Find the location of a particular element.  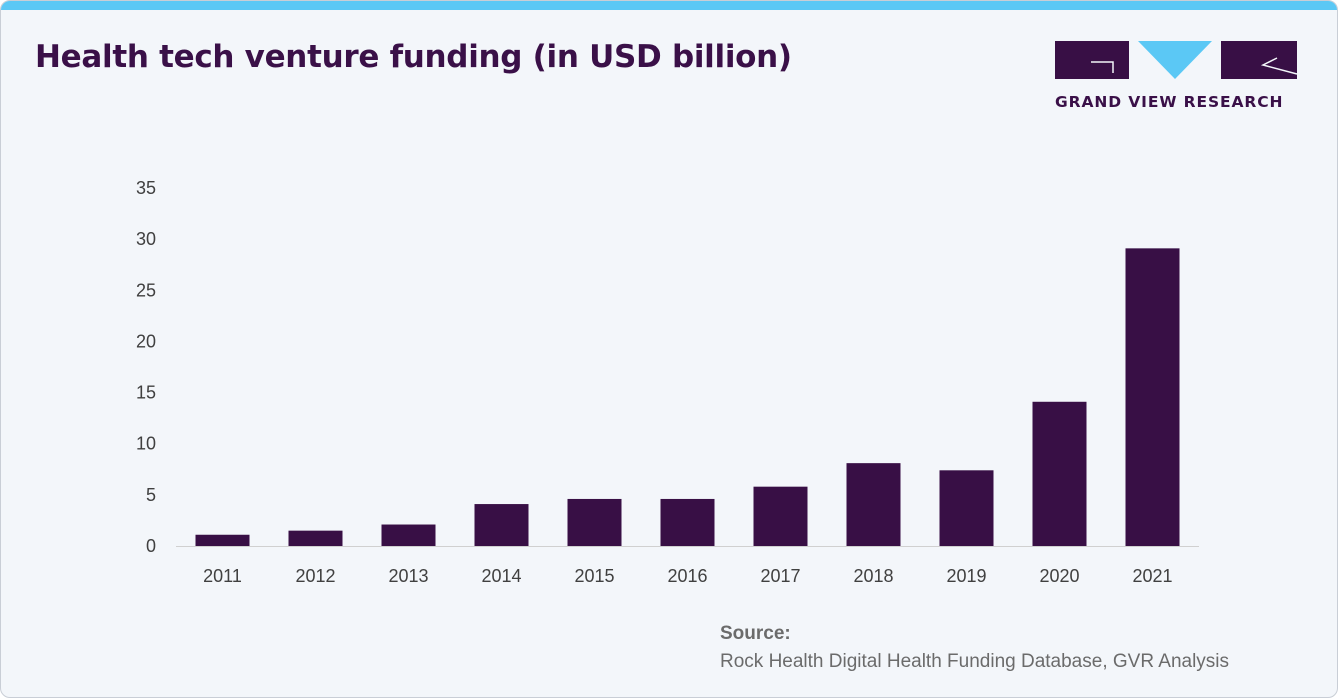

bar-2013 is located at coordinates (408, 535).